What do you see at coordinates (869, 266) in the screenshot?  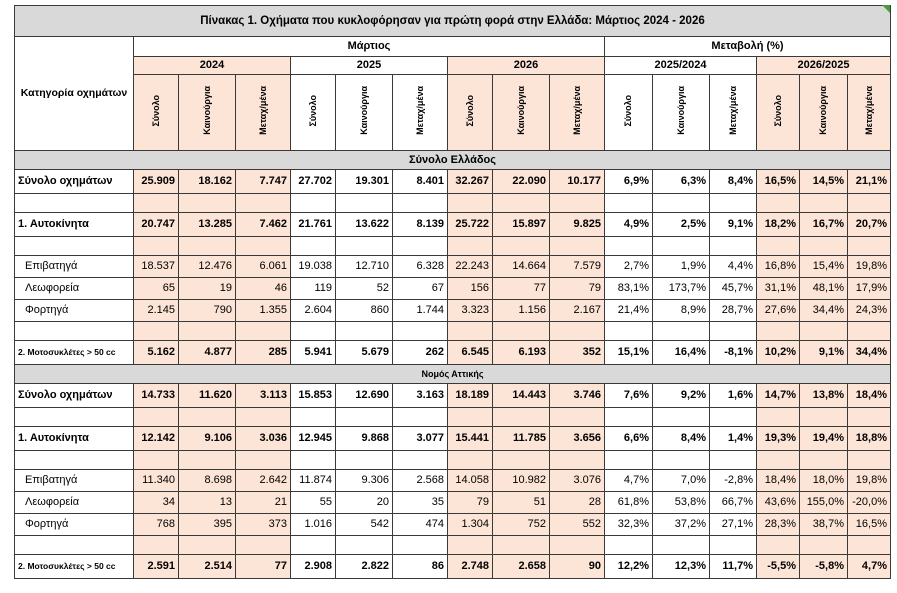 I see `value-cell: 19,8%` at bounding box center [869, 266].